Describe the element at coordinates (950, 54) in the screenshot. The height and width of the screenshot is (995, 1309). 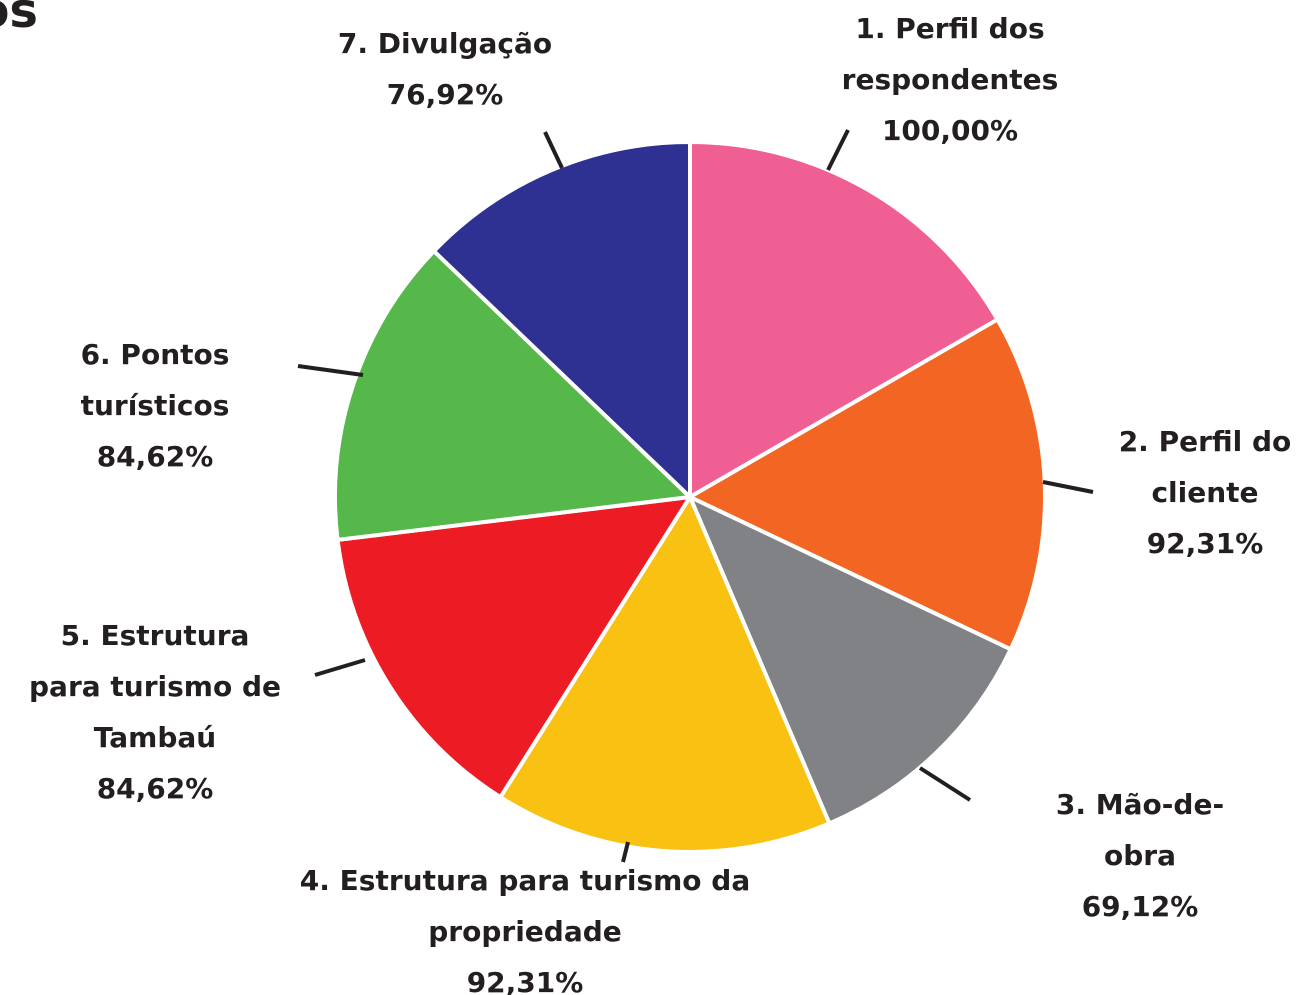
I see `slice-label: 1. Perfil dos respondentes` at that location.